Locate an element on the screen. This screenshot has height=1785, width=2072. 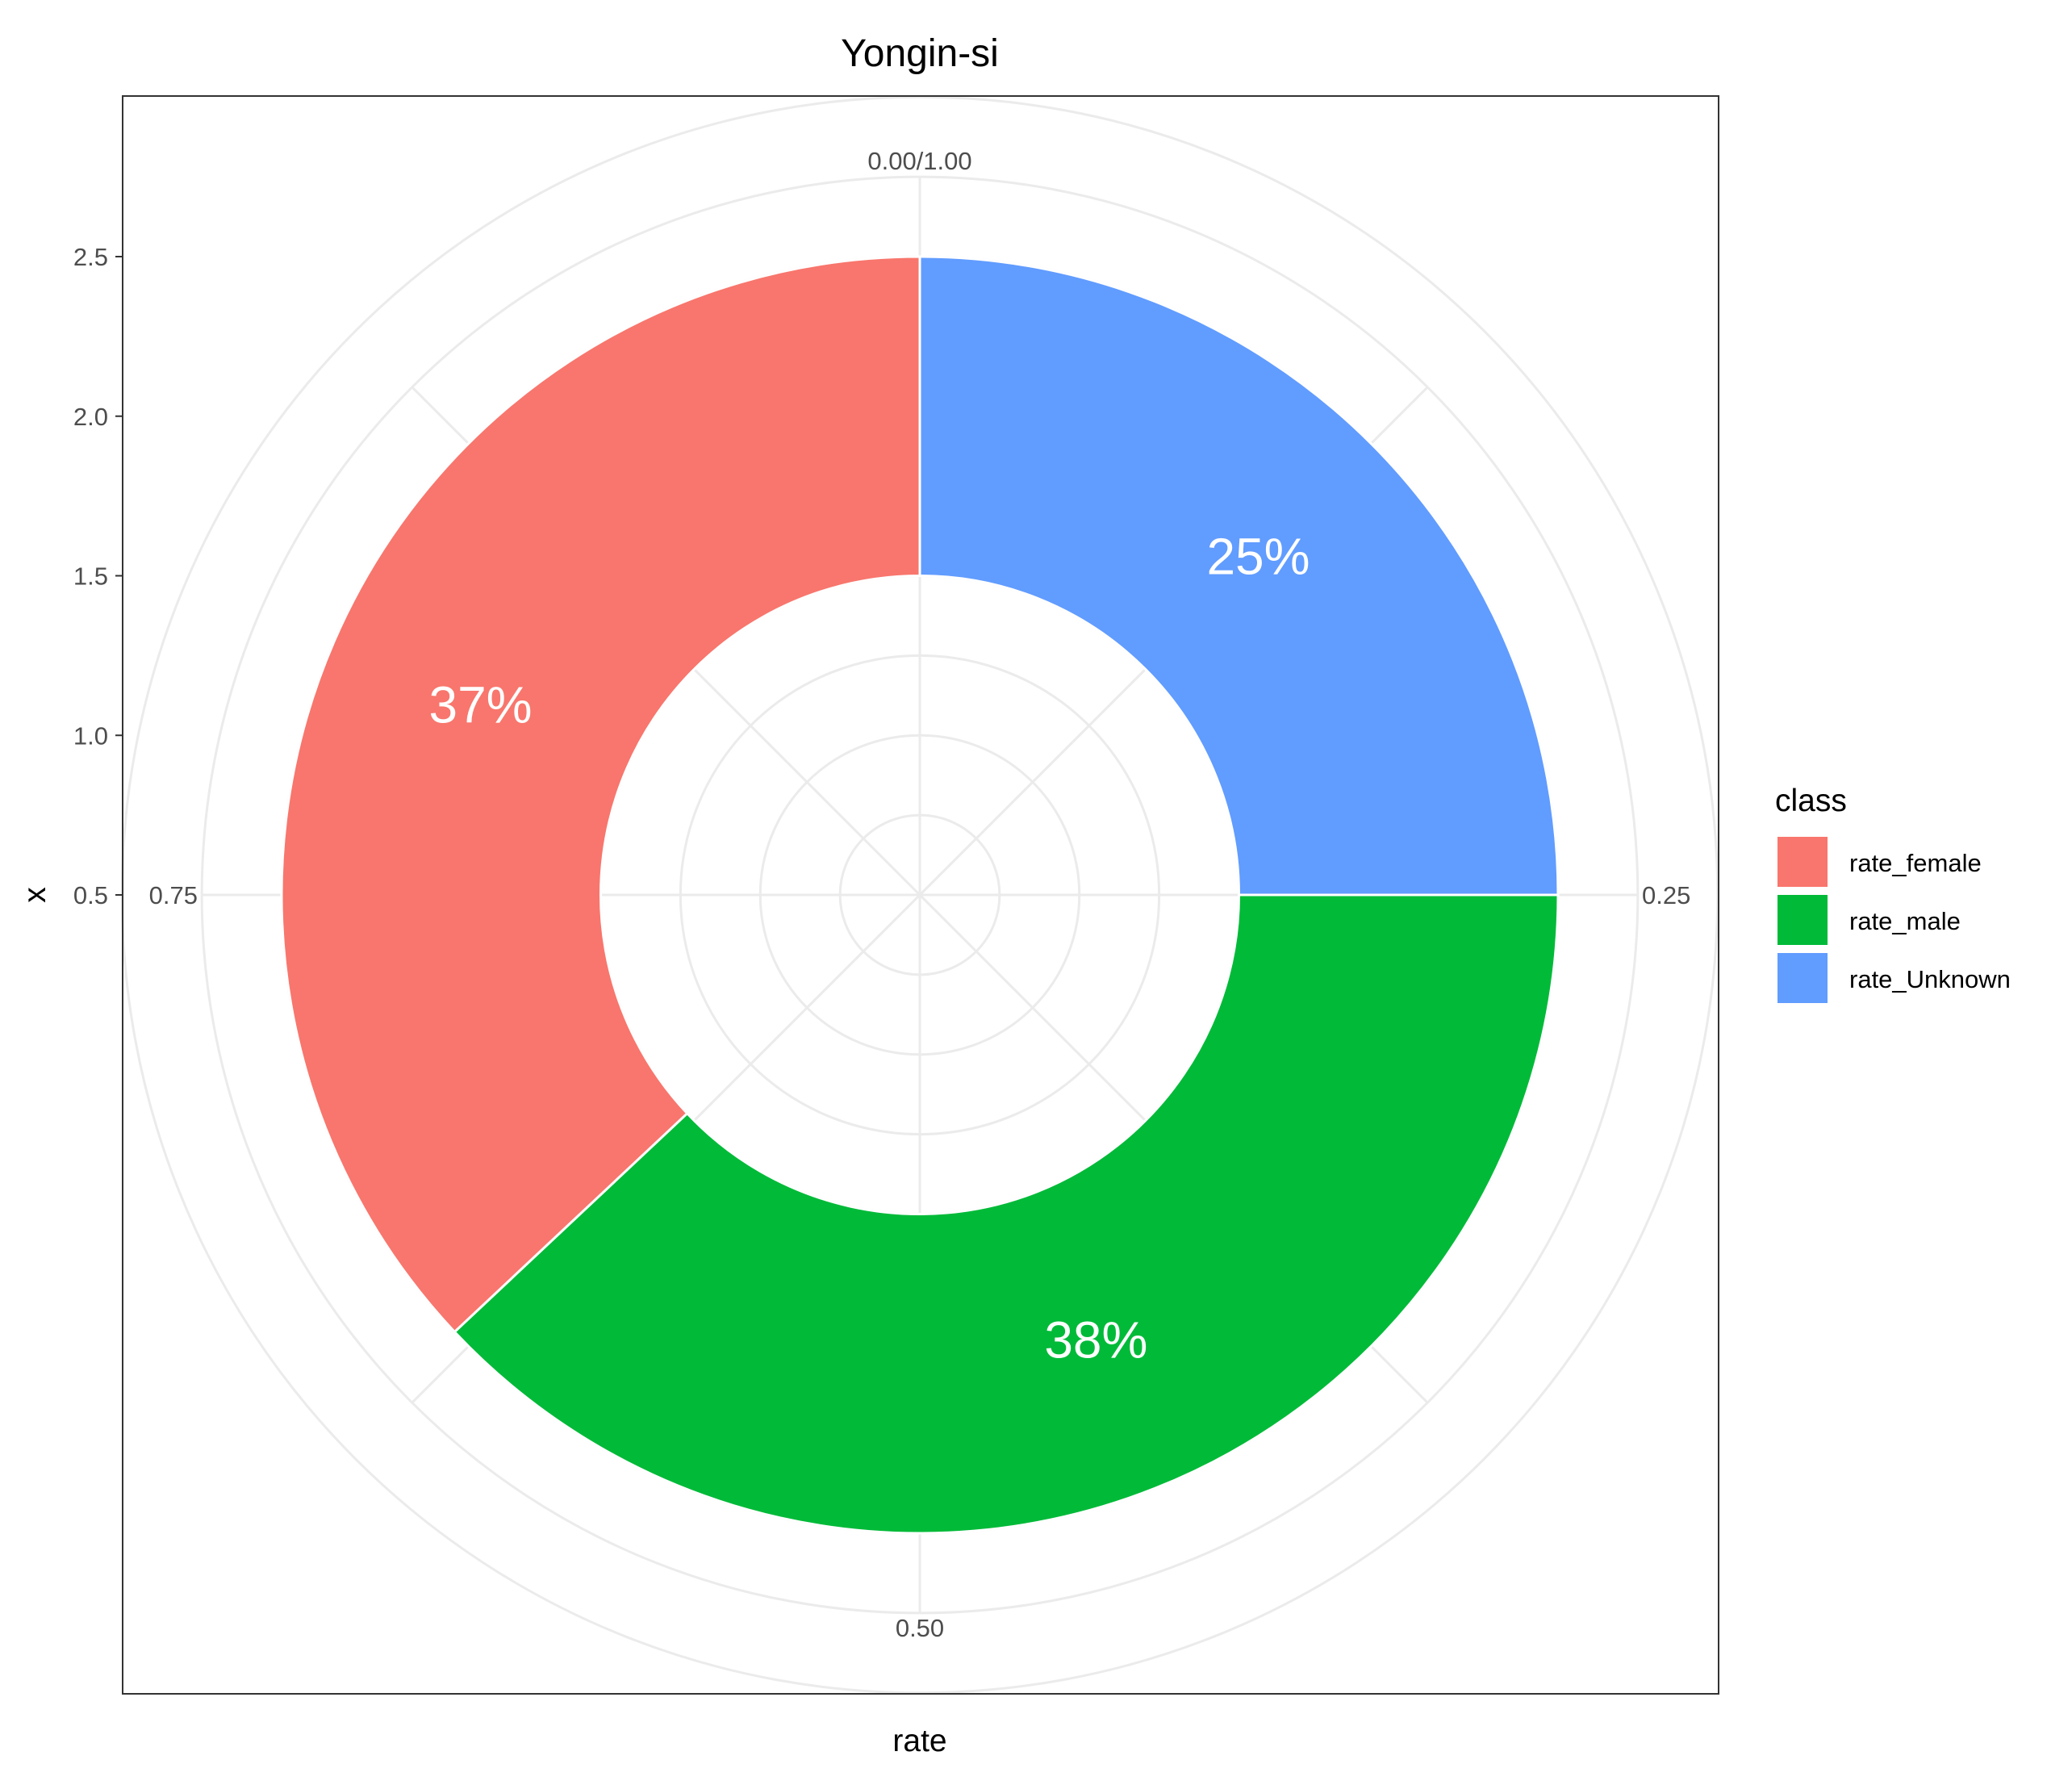
y-tick-label: 2.5 is located at coordinates (90, 257).